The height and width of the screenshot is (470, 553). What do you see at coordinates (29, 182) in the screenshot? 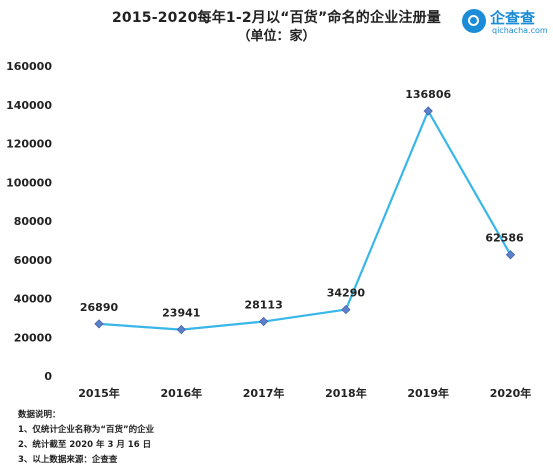
I see `y-tick-label: 100000` at bounding box center [29, 182].